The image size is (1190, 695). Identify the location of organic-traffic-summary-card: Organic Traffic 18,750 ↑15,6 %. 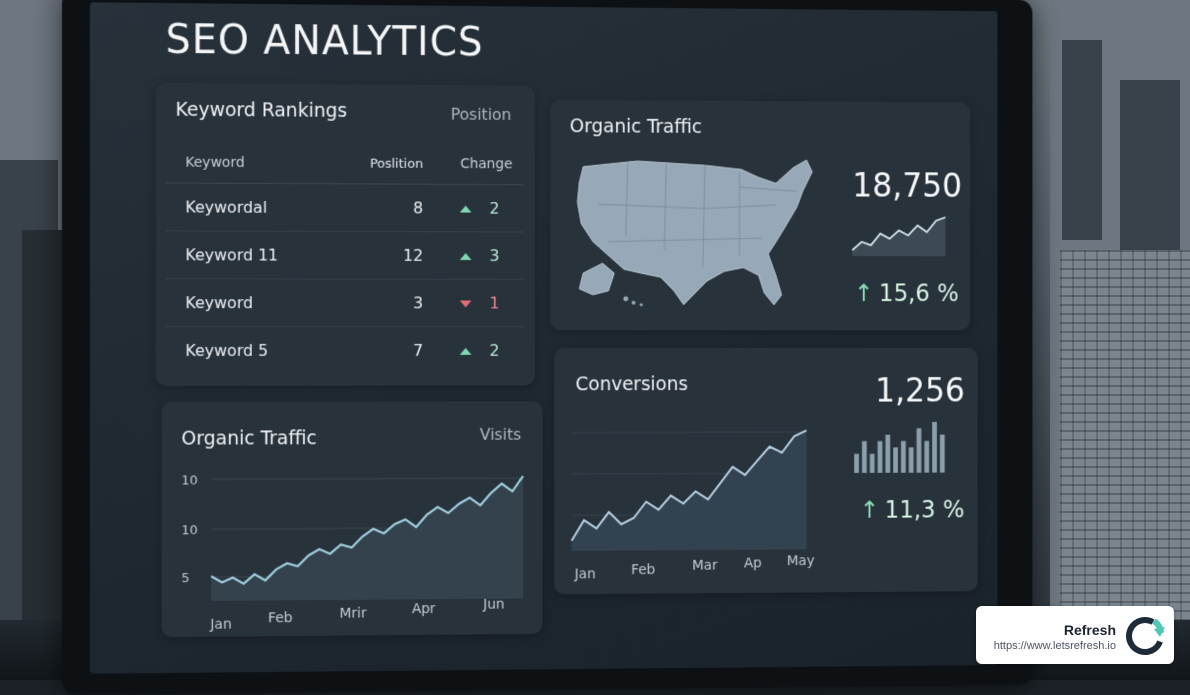
(760, 215).